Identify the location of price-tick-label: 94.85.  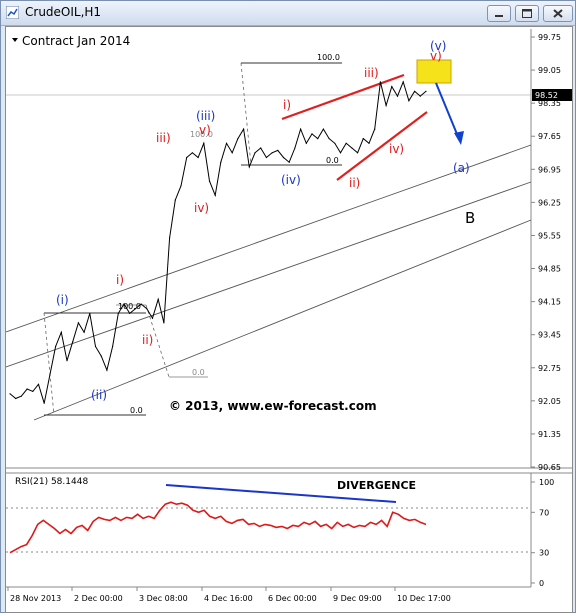
(549, 269).